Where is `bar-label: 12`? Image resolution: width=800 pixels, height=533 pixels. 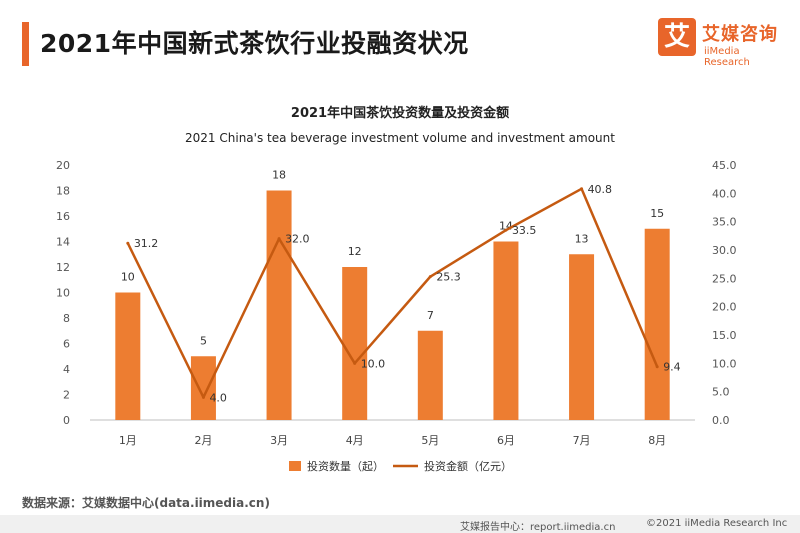 bar-label: 12 is located at coordinates (355, 251).